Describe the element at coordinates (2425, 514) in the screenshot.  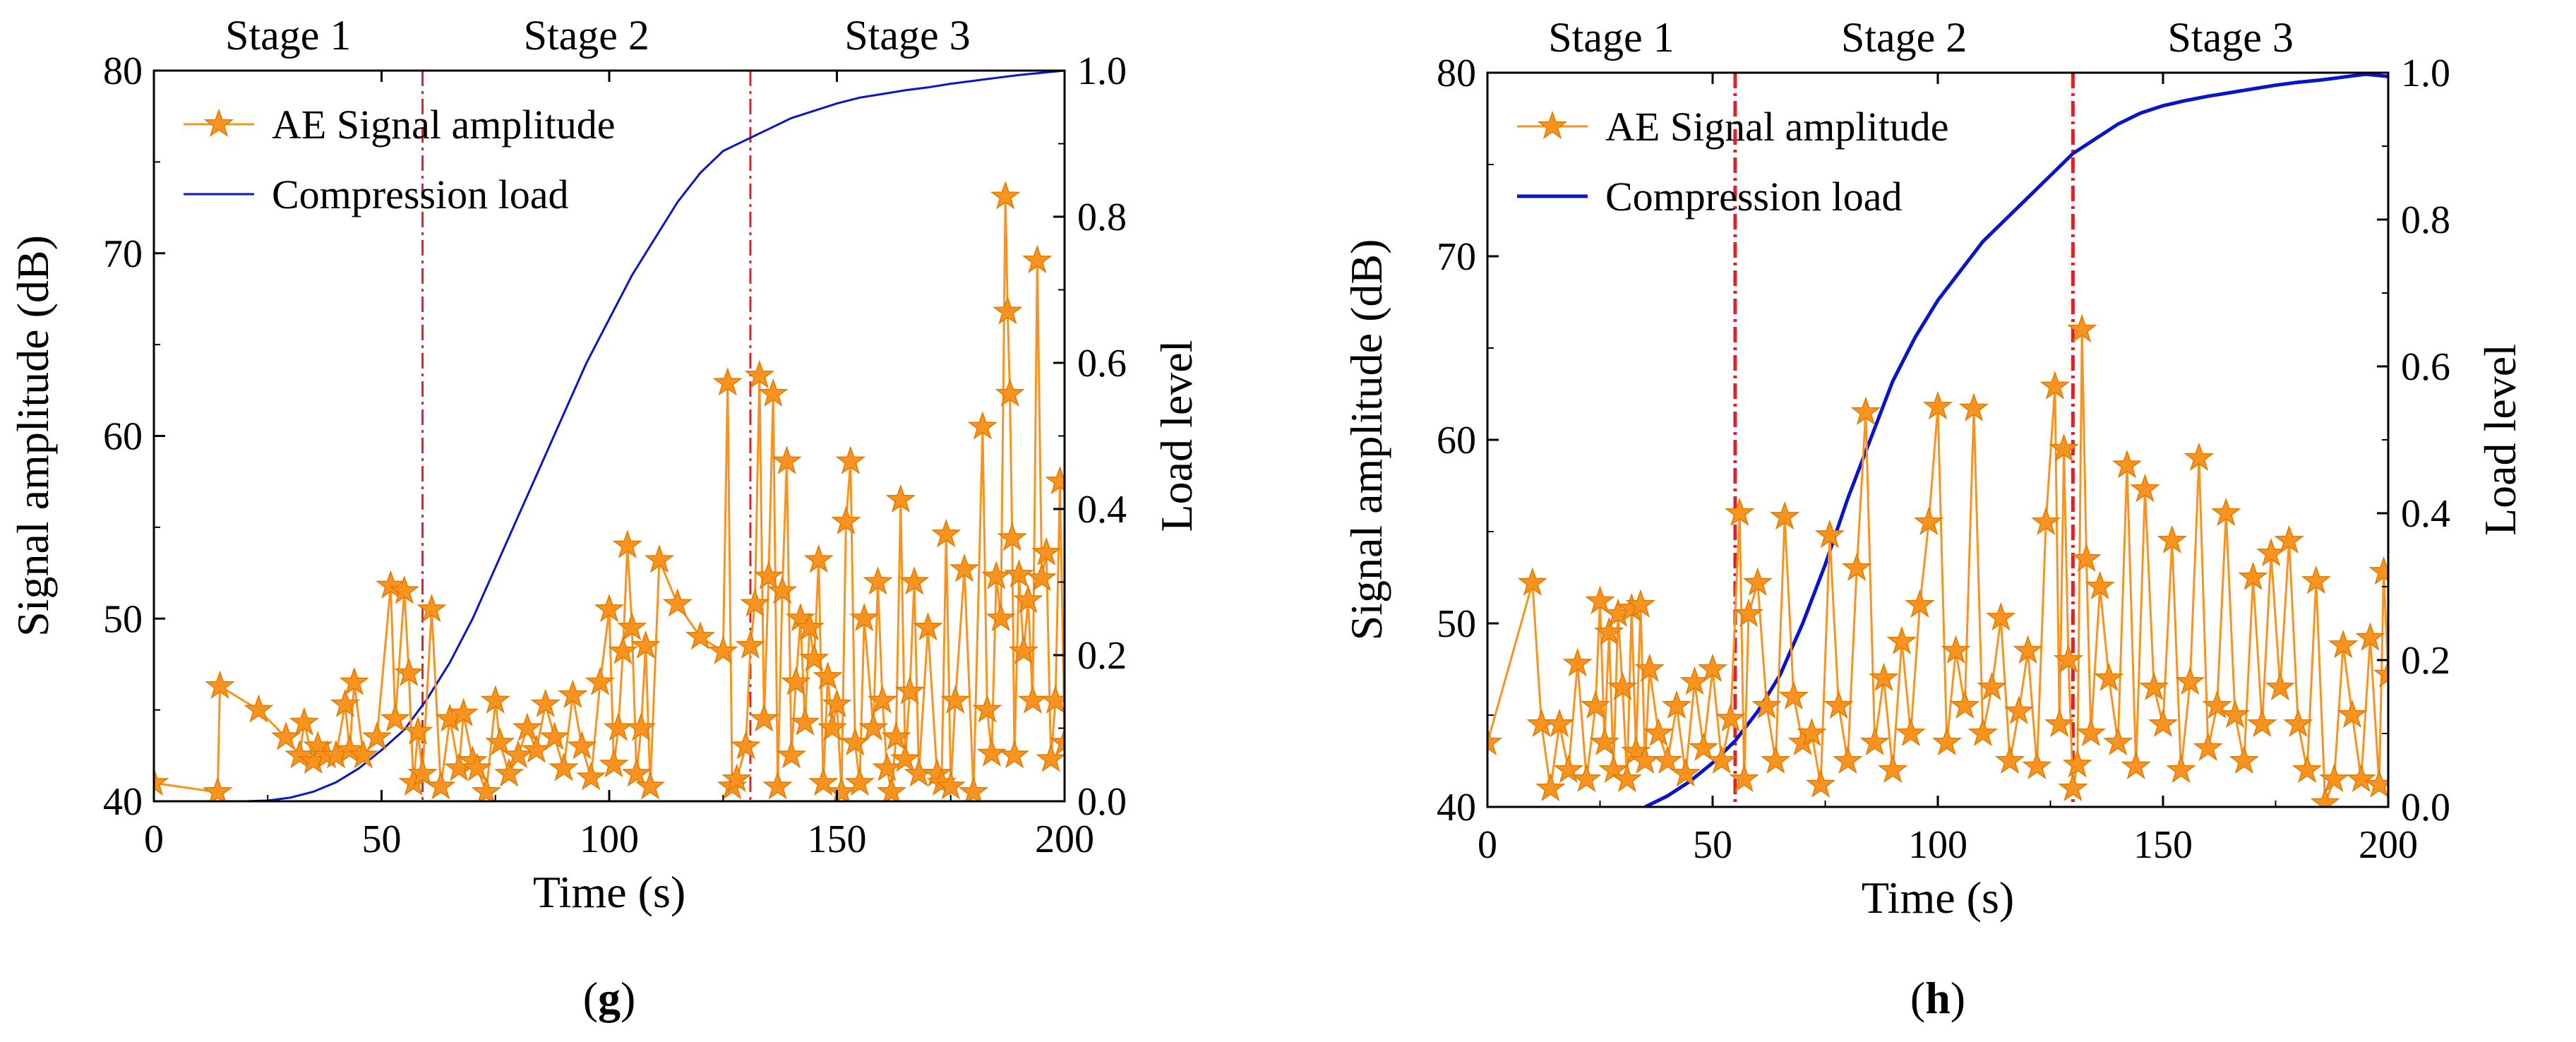
I see `y-right-tick-label: 0.4` at that location.